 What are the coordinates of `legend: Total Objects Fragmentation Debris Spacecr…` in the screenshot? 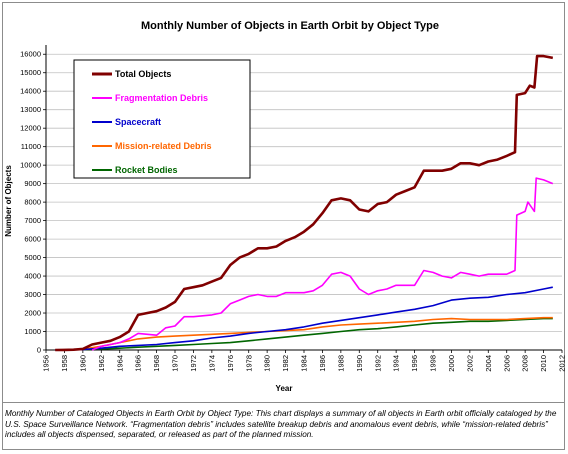 It's located at (162, 119).